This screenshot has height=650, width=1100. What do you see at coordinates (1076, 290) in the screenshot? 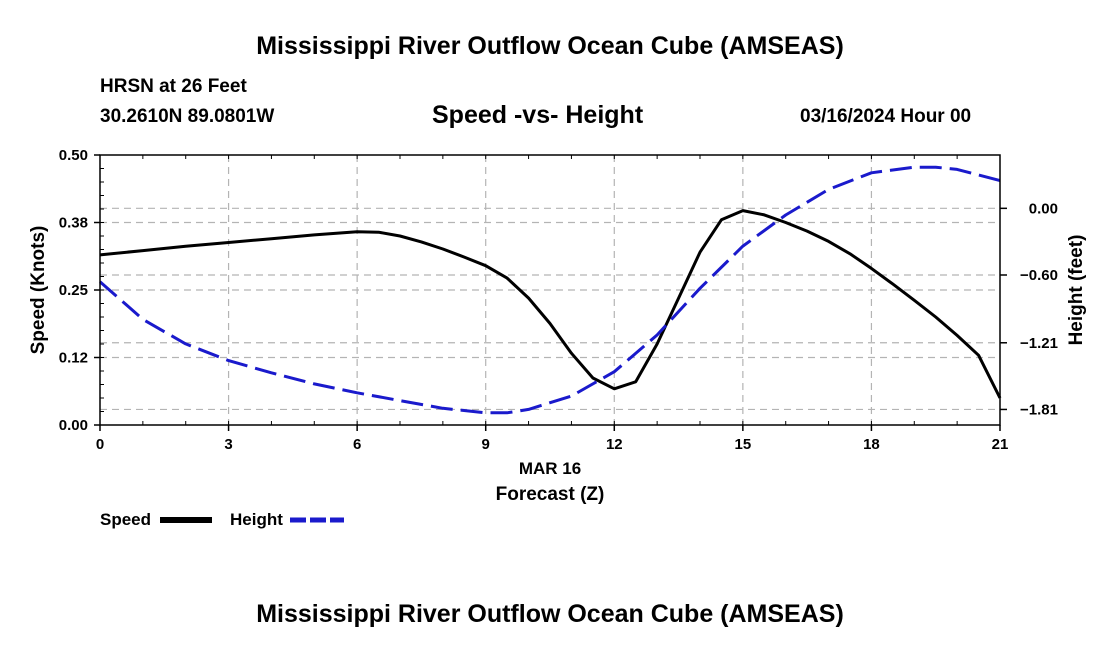
I see `y2-axis-label: Height (feet)` at bounding box center [1076, 290].